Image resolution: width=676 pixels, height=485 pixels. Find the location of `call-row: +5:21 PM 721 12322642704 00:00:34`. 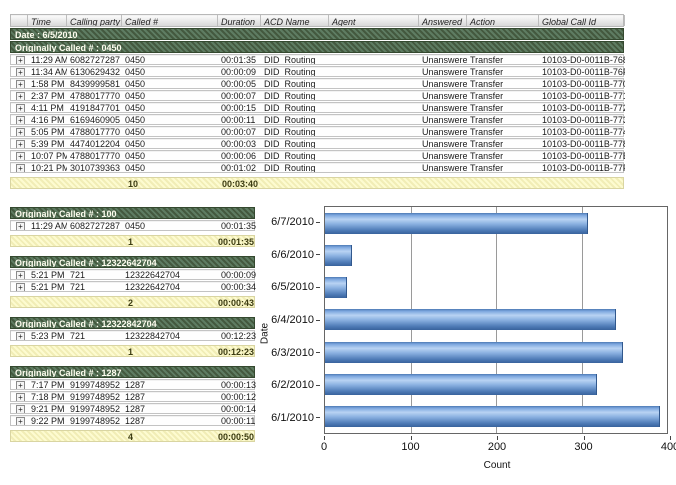

call-row: +5:21 PM 721 12322642704 00:00:34 is located at coordinates (133, 286).